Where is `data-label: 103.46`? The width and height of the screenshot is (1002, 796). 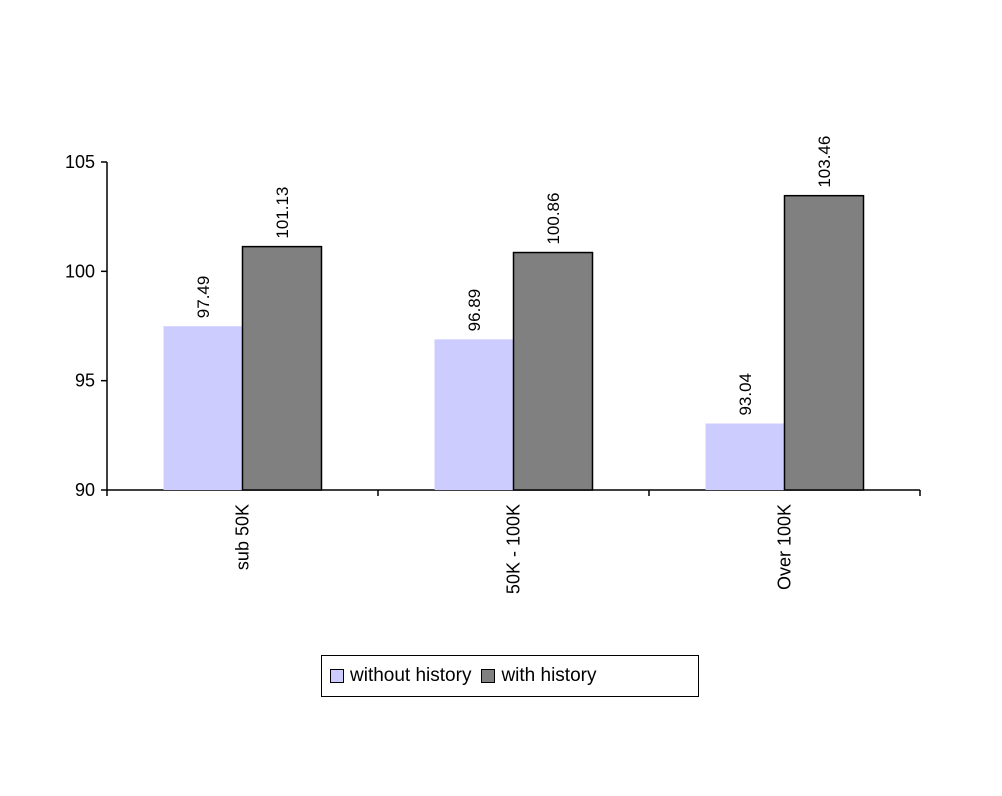
data-label: 103.46 is located at coordinates (824, 162).